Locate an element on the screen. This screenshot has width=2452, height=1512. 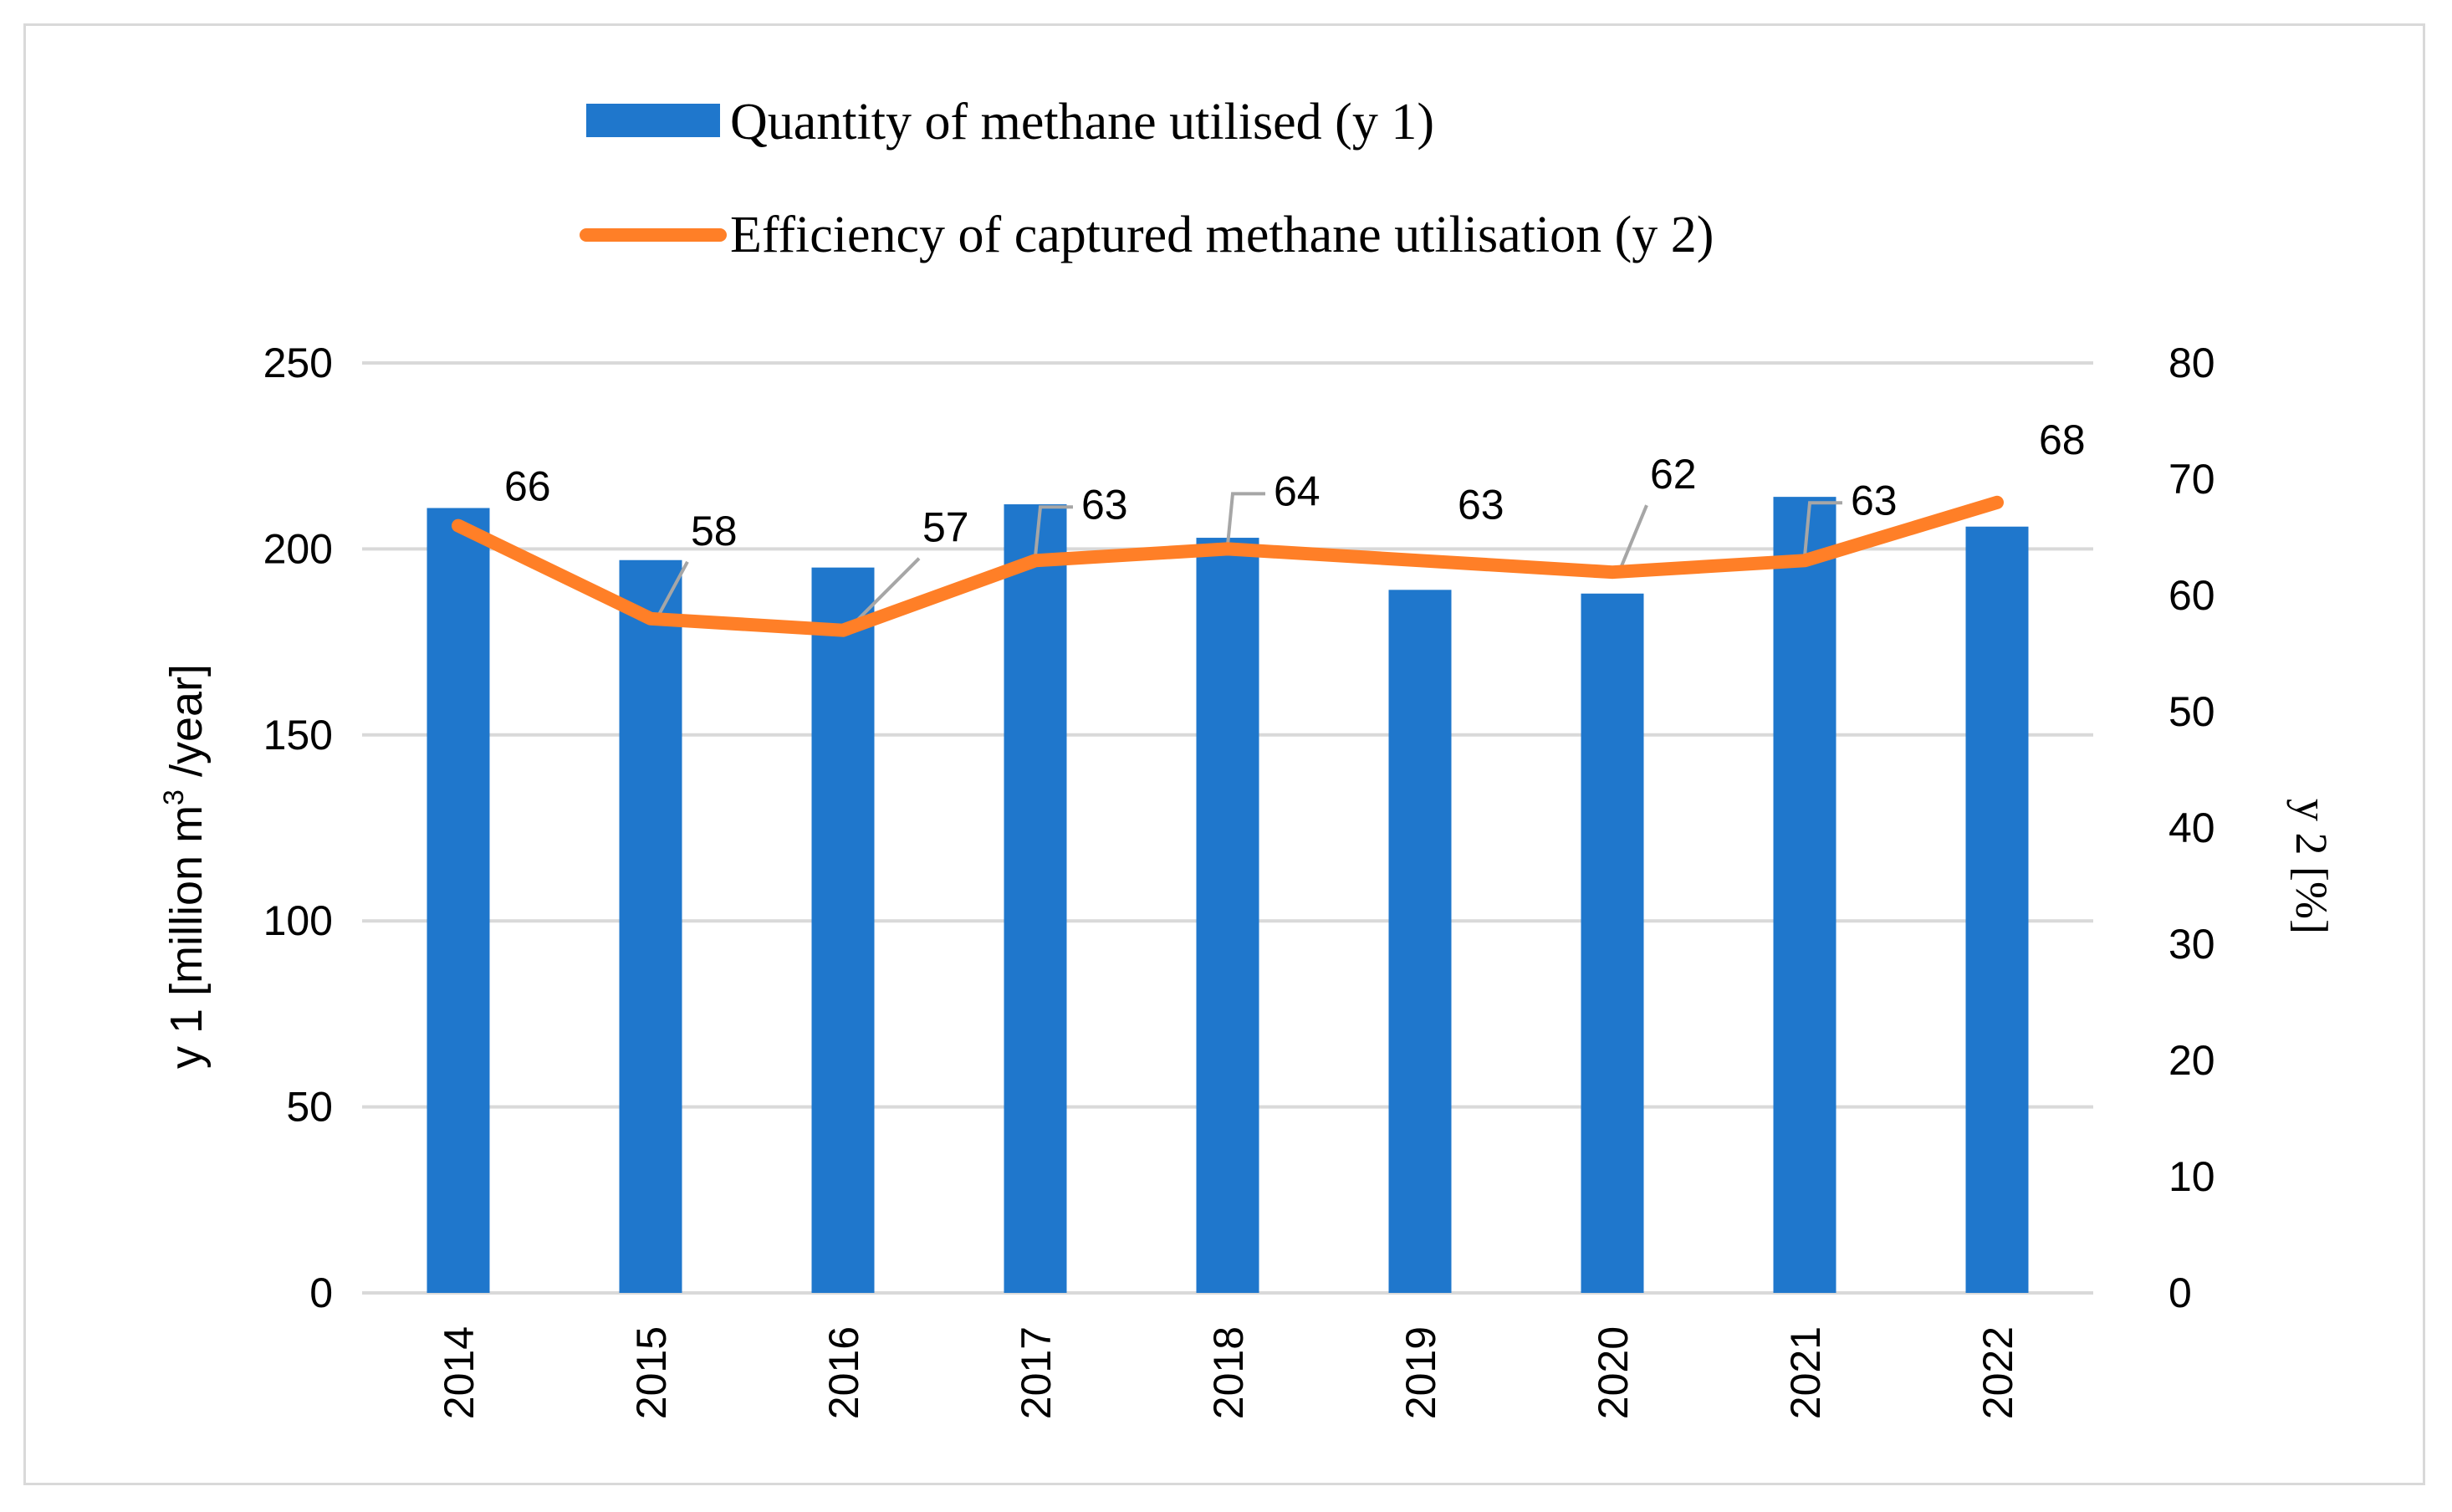
x-tick-label: 2017 is located at coordinates (1037, 1372).